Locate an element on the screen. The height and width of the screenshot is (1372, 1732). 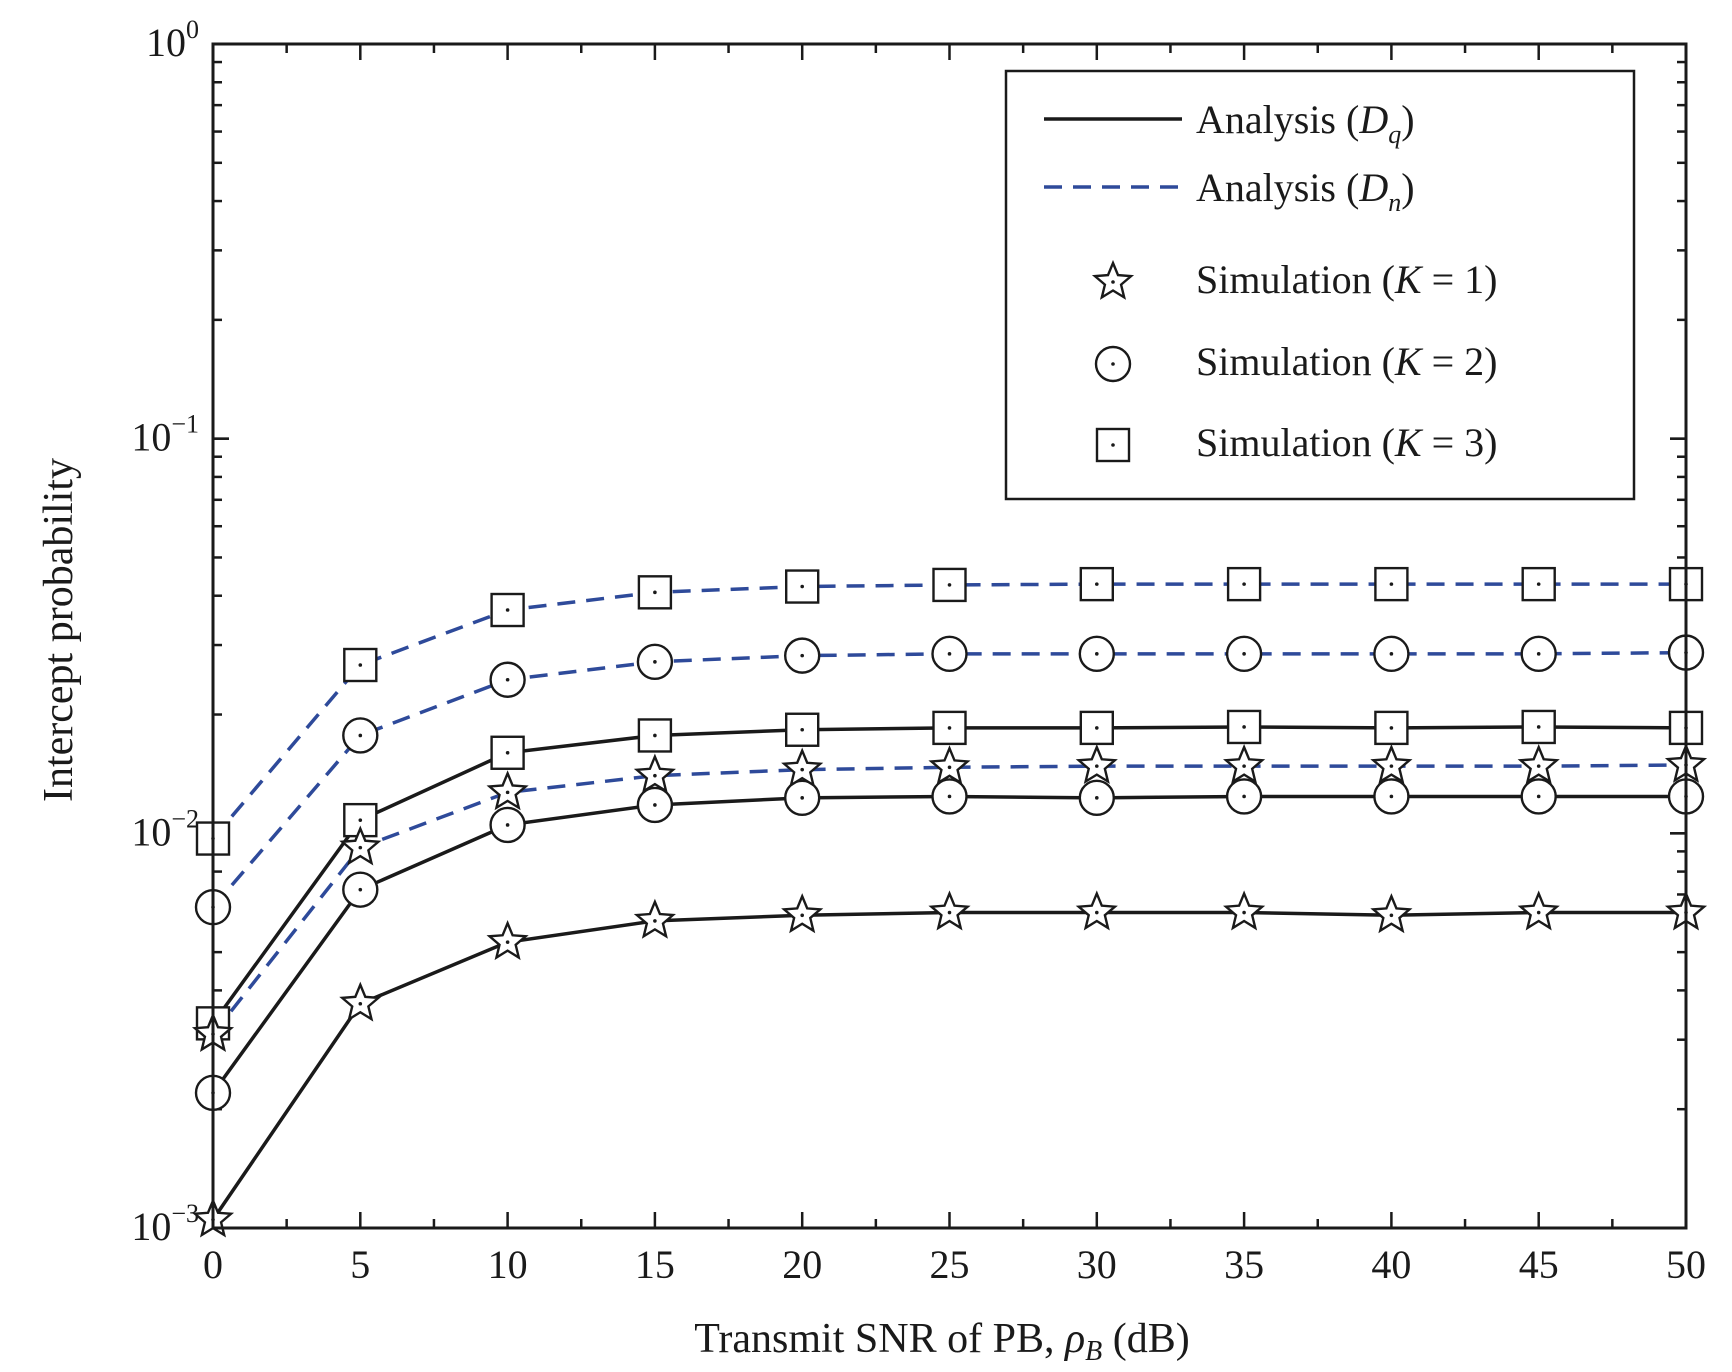
x-tick-label: 20 is located at coordinates (802, 1264).